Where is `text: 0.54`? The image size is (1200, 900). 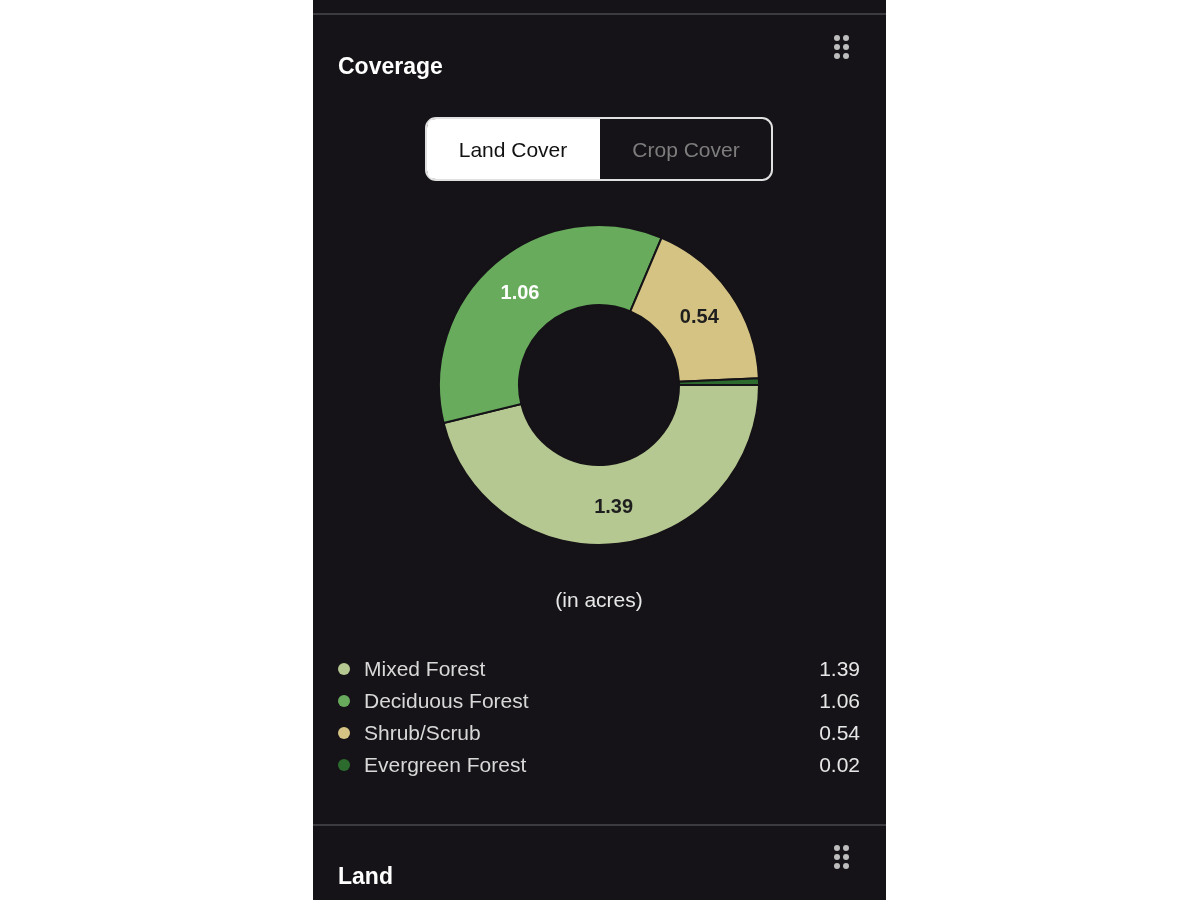 text: 0.54 is located at coordinates (840, 733).